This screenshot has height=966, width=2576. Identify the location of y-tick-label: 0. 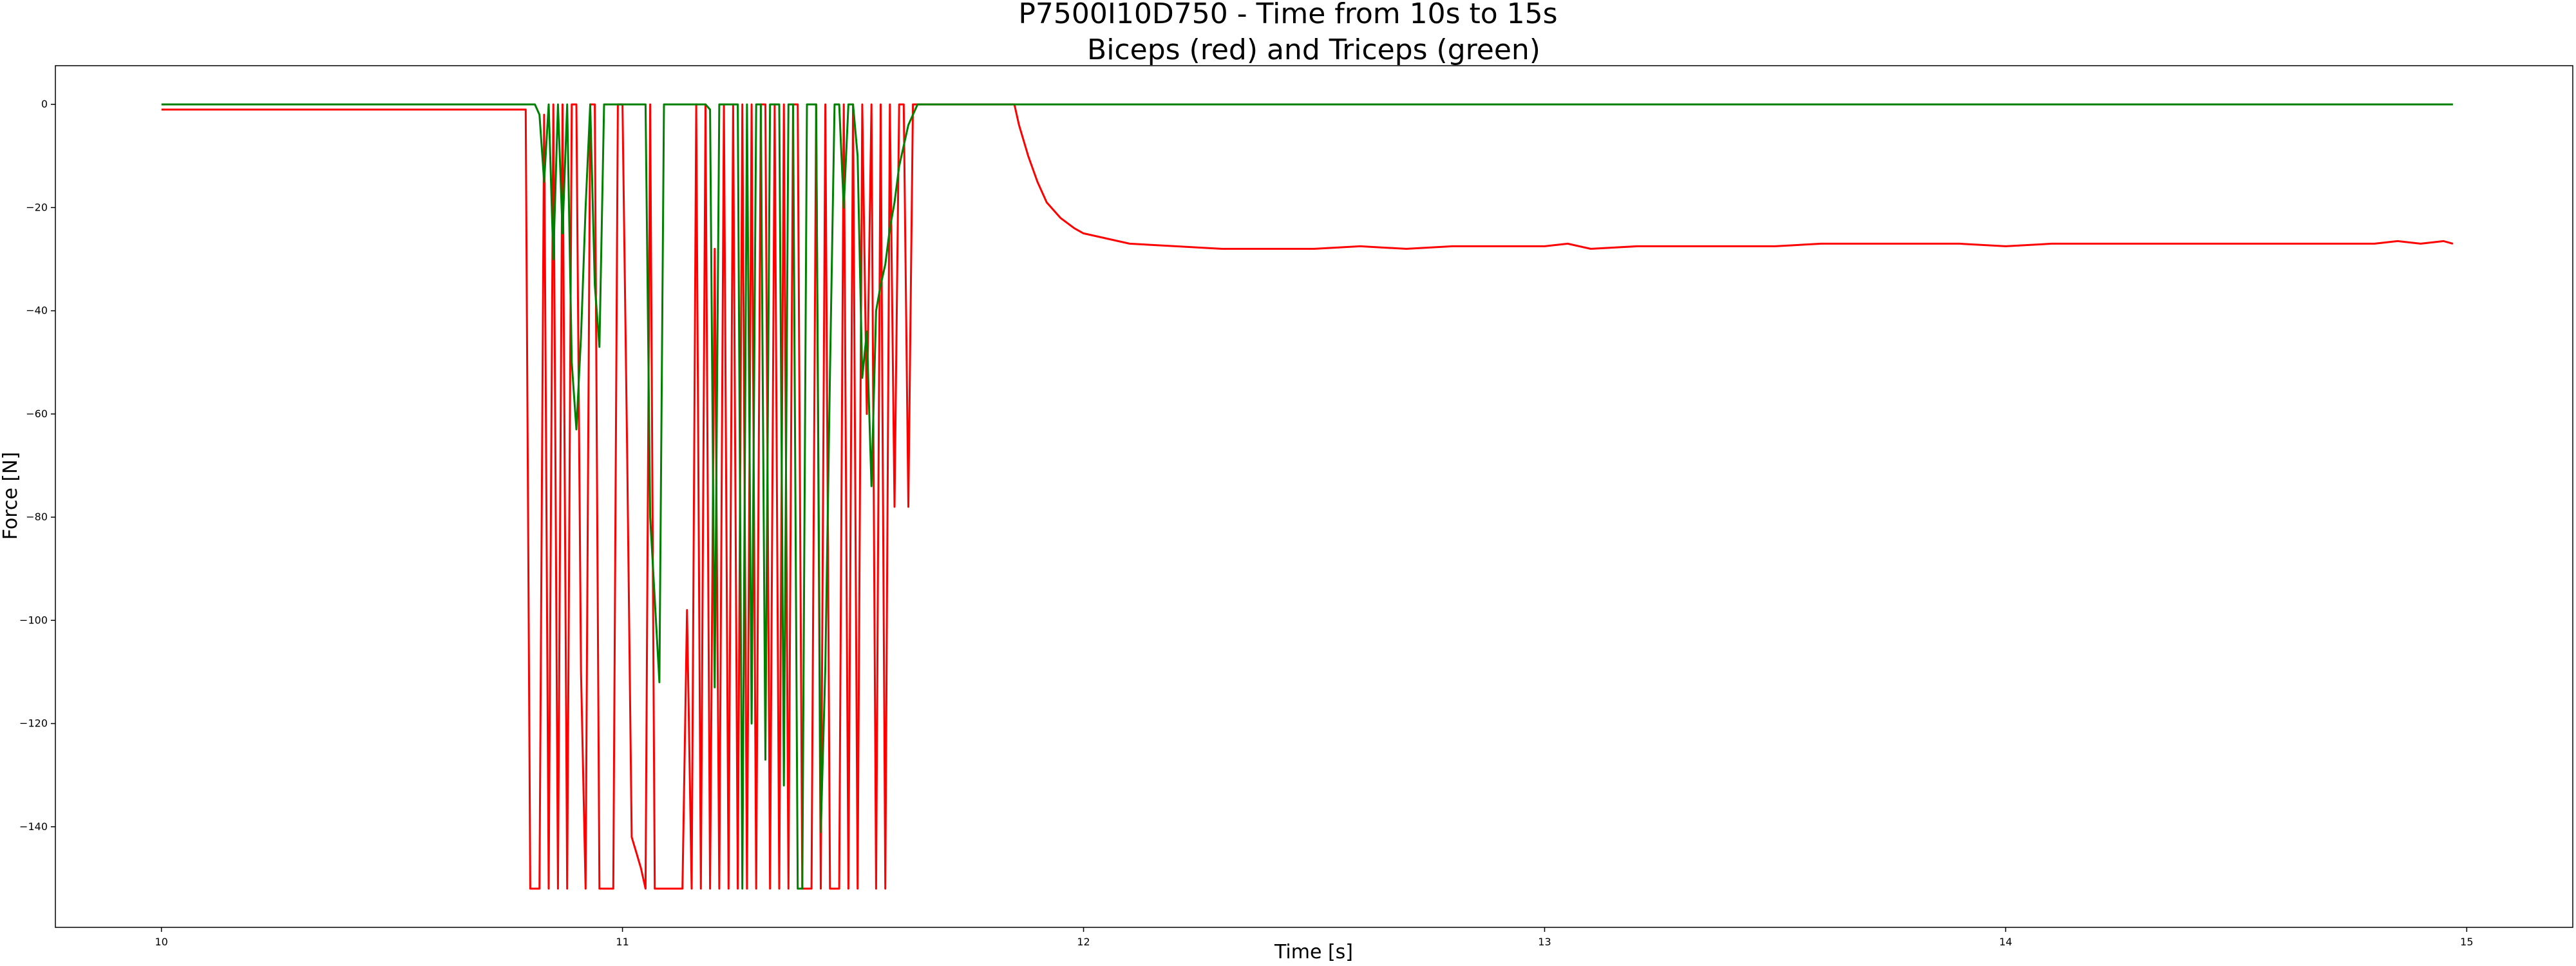
(44, 104).